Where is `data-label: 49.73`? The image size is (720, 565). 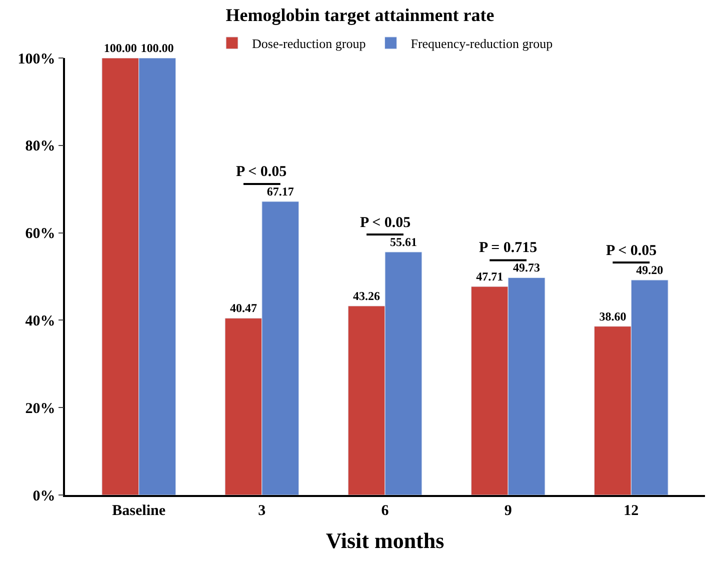
data-label: 49.73 is located at coordinates (526, 267).